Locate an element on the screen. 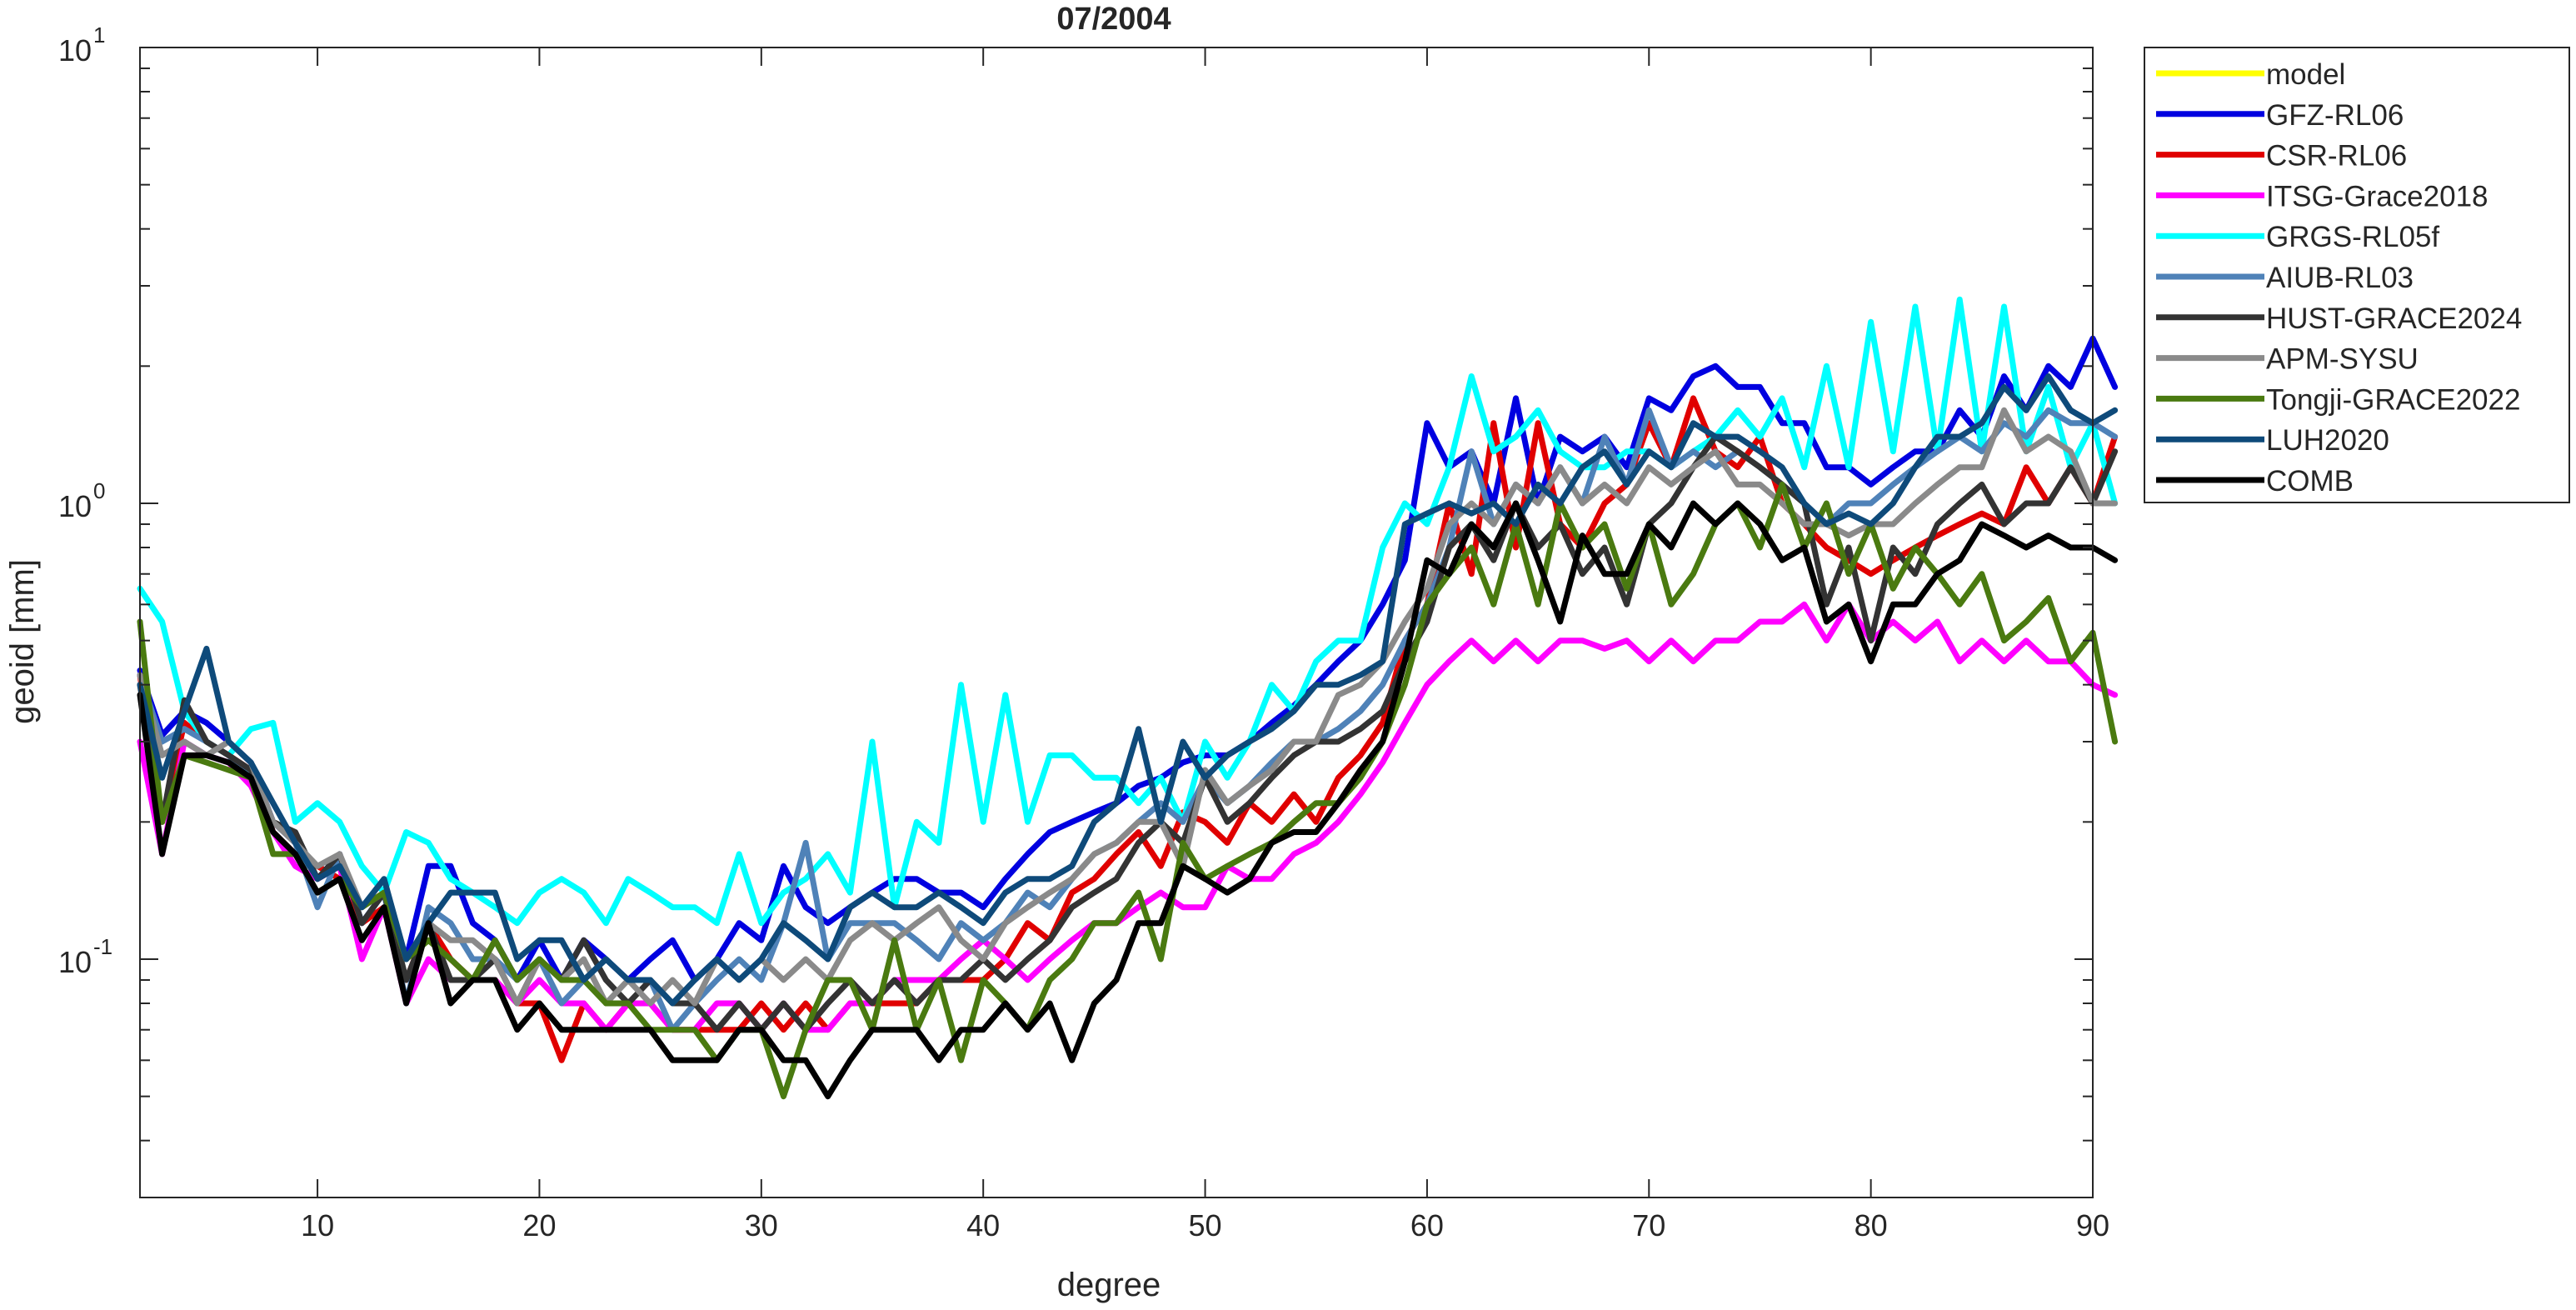  chart-title: 07/2004 is located at coordinates (1113, 19).